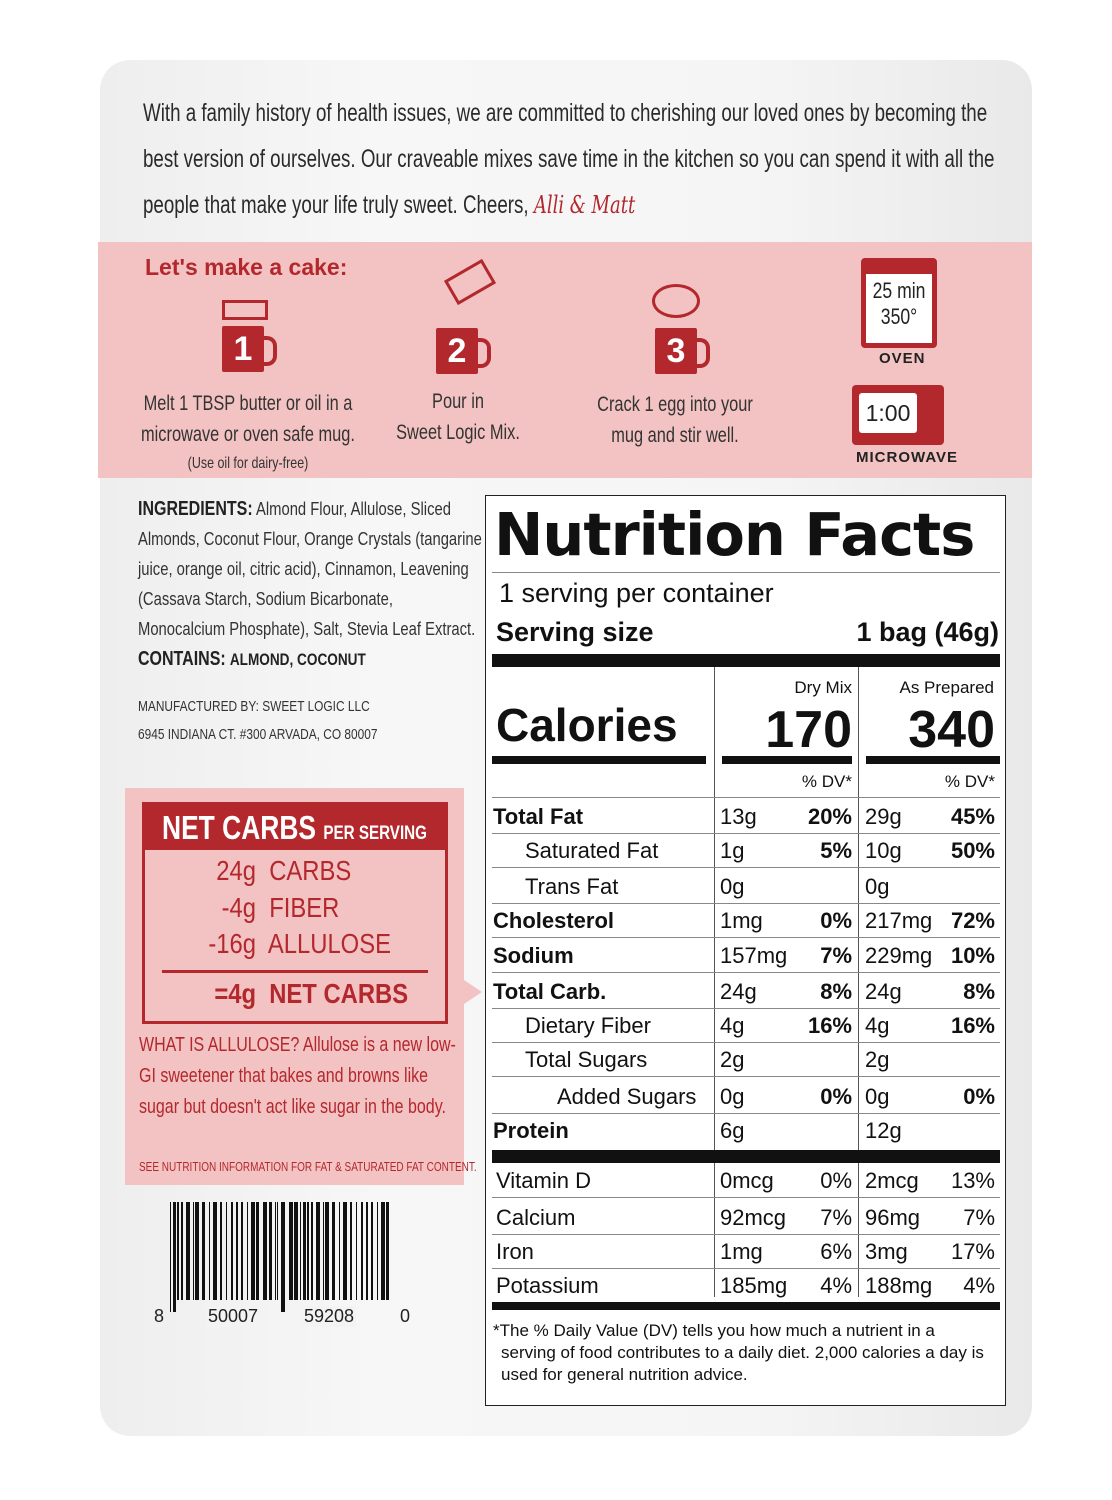  I want to click on dv-header-dry: % DV*, so click(826, 781).